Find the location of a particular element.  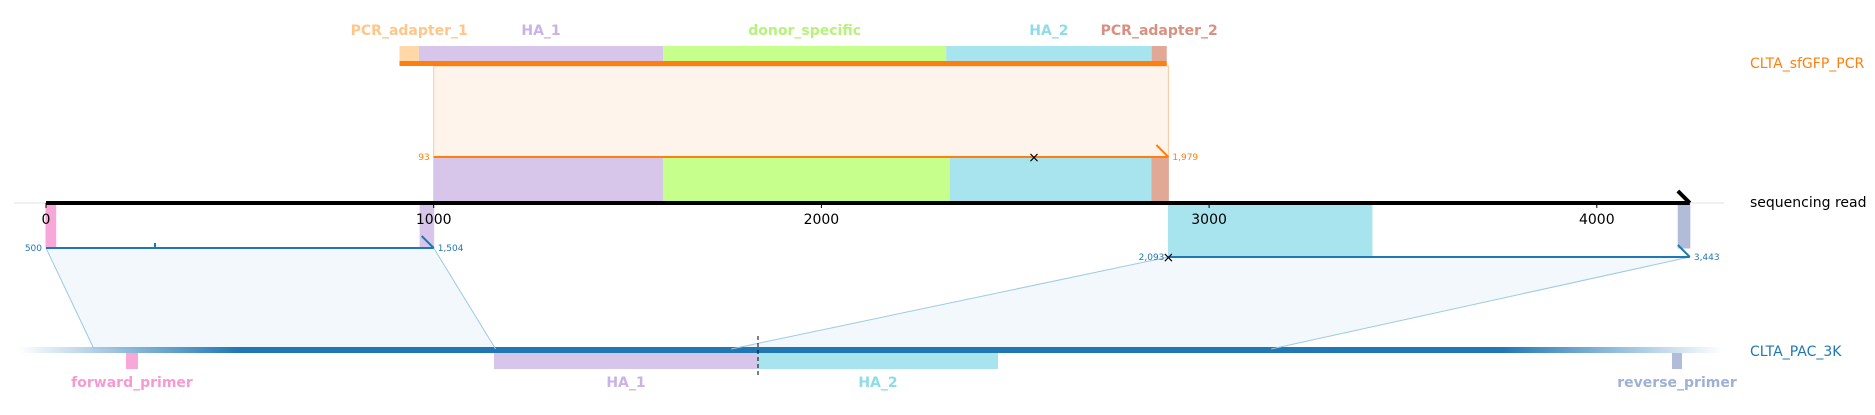

reference-arrow is located at coordinates (1684, 197).